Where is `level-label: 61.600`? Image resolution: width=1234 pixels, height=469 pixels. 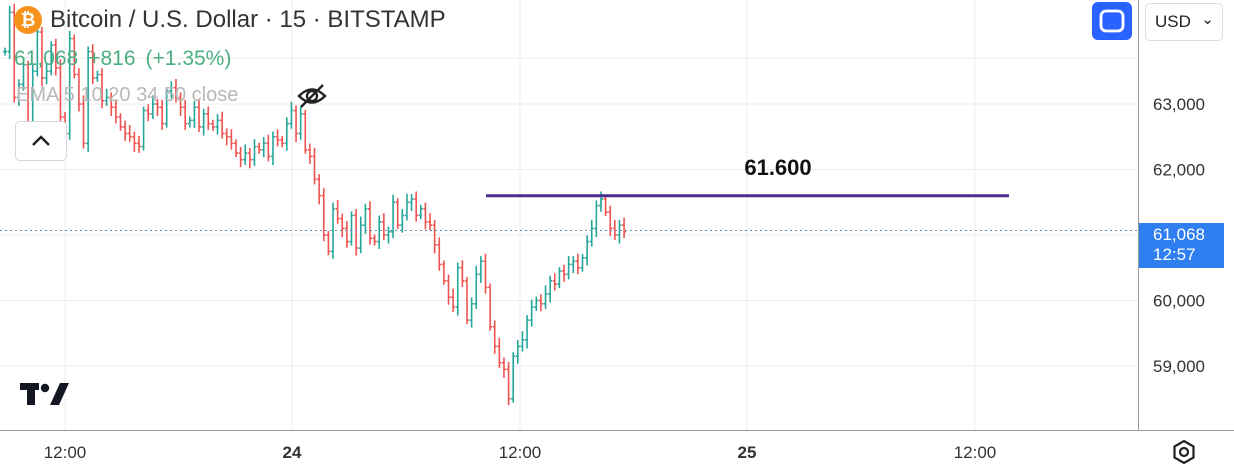
level-label: 61.600 is located at coordinates (777, 167).